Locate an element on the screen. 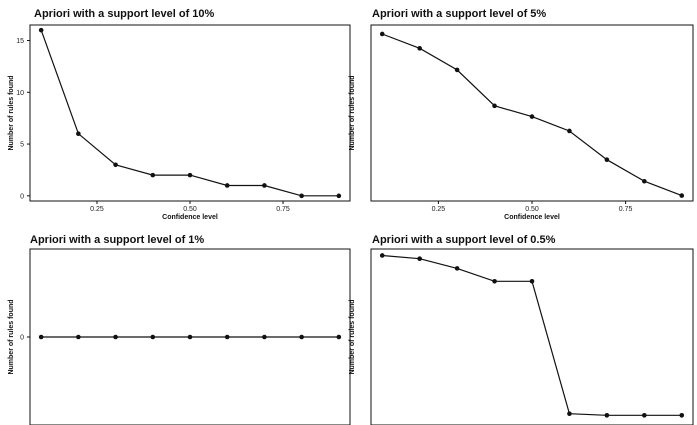 Image resolution: width=697 pixels, height=425 pixels. chart-title: Apriori with a support level of 10% is located at coordinates (124, 14).